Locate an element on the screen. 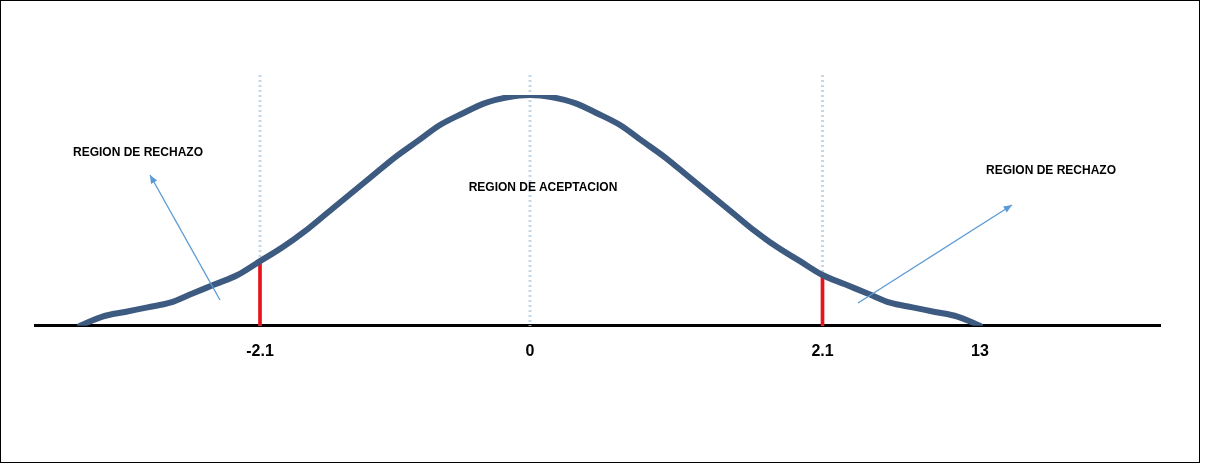 Image resolution: width=1206 pixels, height=469 pixels. x-tick-label: -2.1 is located at coordinates (260, 350).